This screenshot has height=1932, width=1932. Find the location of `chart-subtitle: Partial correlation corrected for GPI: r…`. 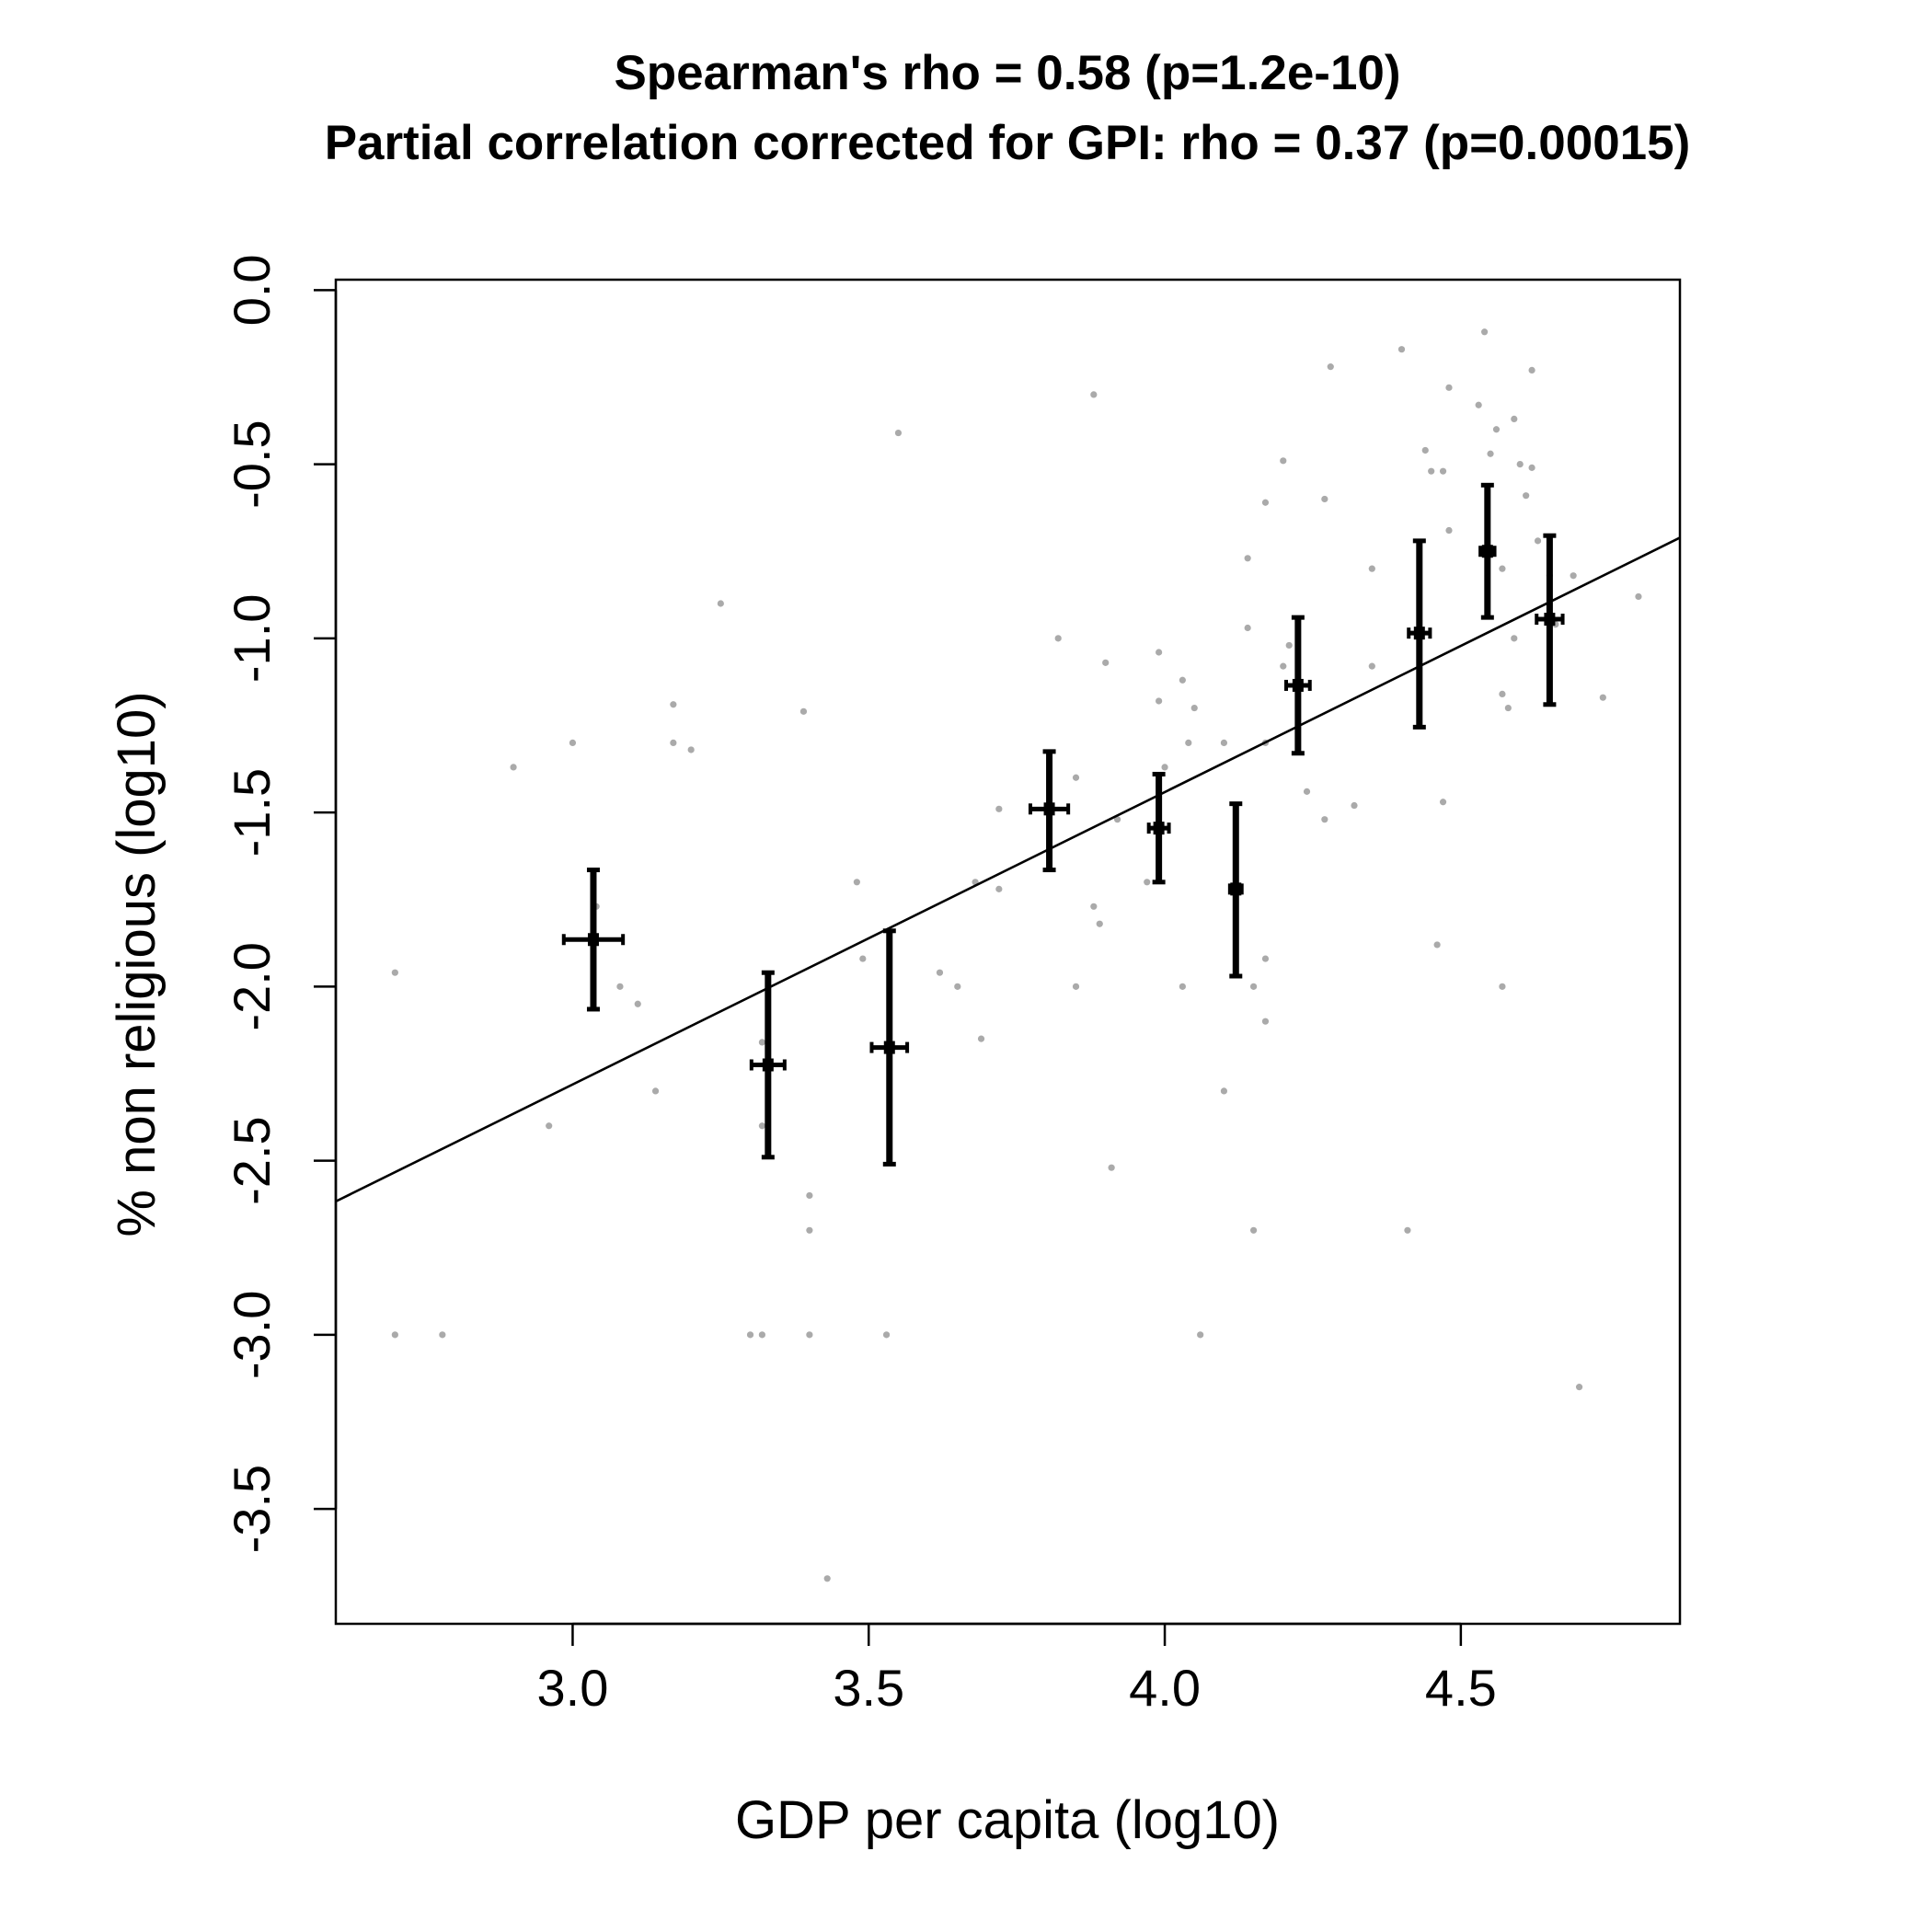

chart-subtitle: Partial correlation corrected for GPI: r… is located at coordinates (1008, 143).